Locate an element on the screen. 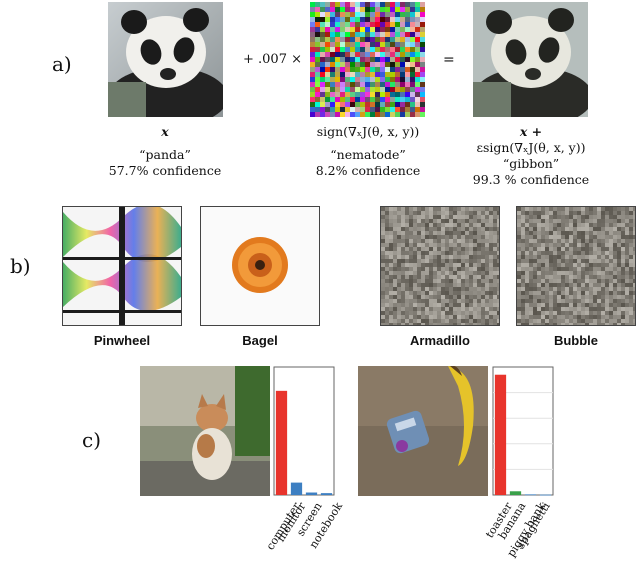 The height and width of the screenshot is (567, 640). bar-computer is located at coordinates (281, 442).